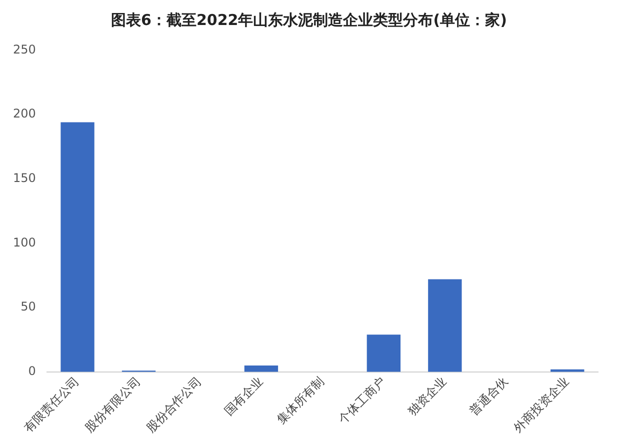 Image resolution: width=618 pixels, height=444 pixels. What do you see at coordinates (488, 396) in the screenshot?
I see `x-tick-label: 普通合伙` at bounding box center [488, 396].